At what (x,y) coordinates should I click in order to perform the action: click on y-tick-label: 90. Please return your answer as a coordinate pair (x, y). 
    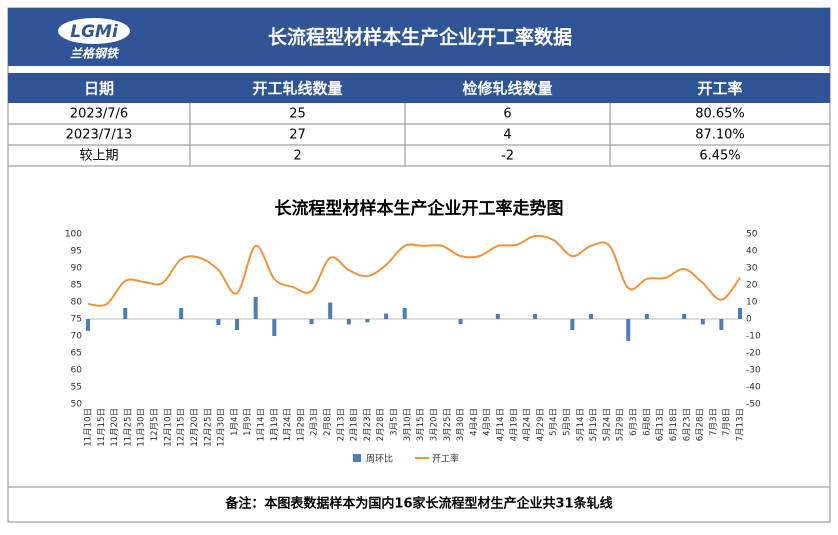
    Looking at the image, I should click on (77, 269).